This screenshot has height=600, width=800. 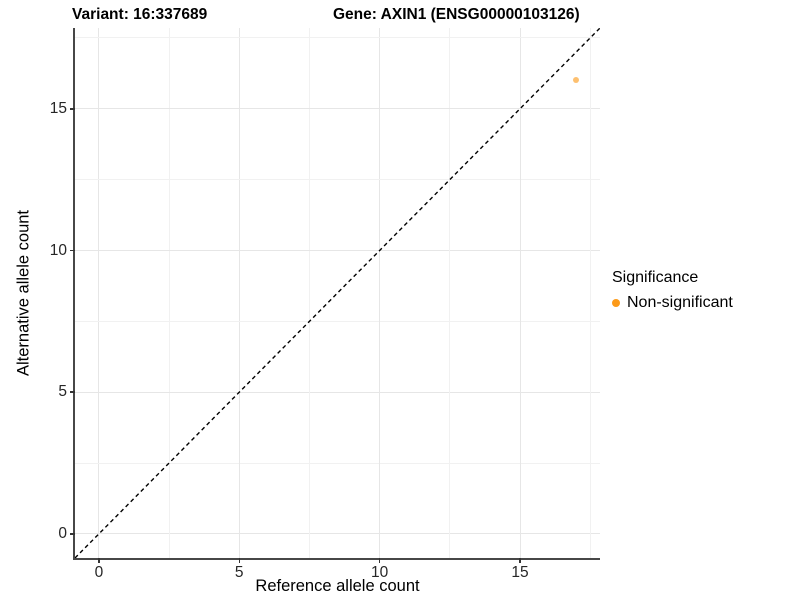 I want to click on x-tick-label: 15, so click(x=520, y=572).